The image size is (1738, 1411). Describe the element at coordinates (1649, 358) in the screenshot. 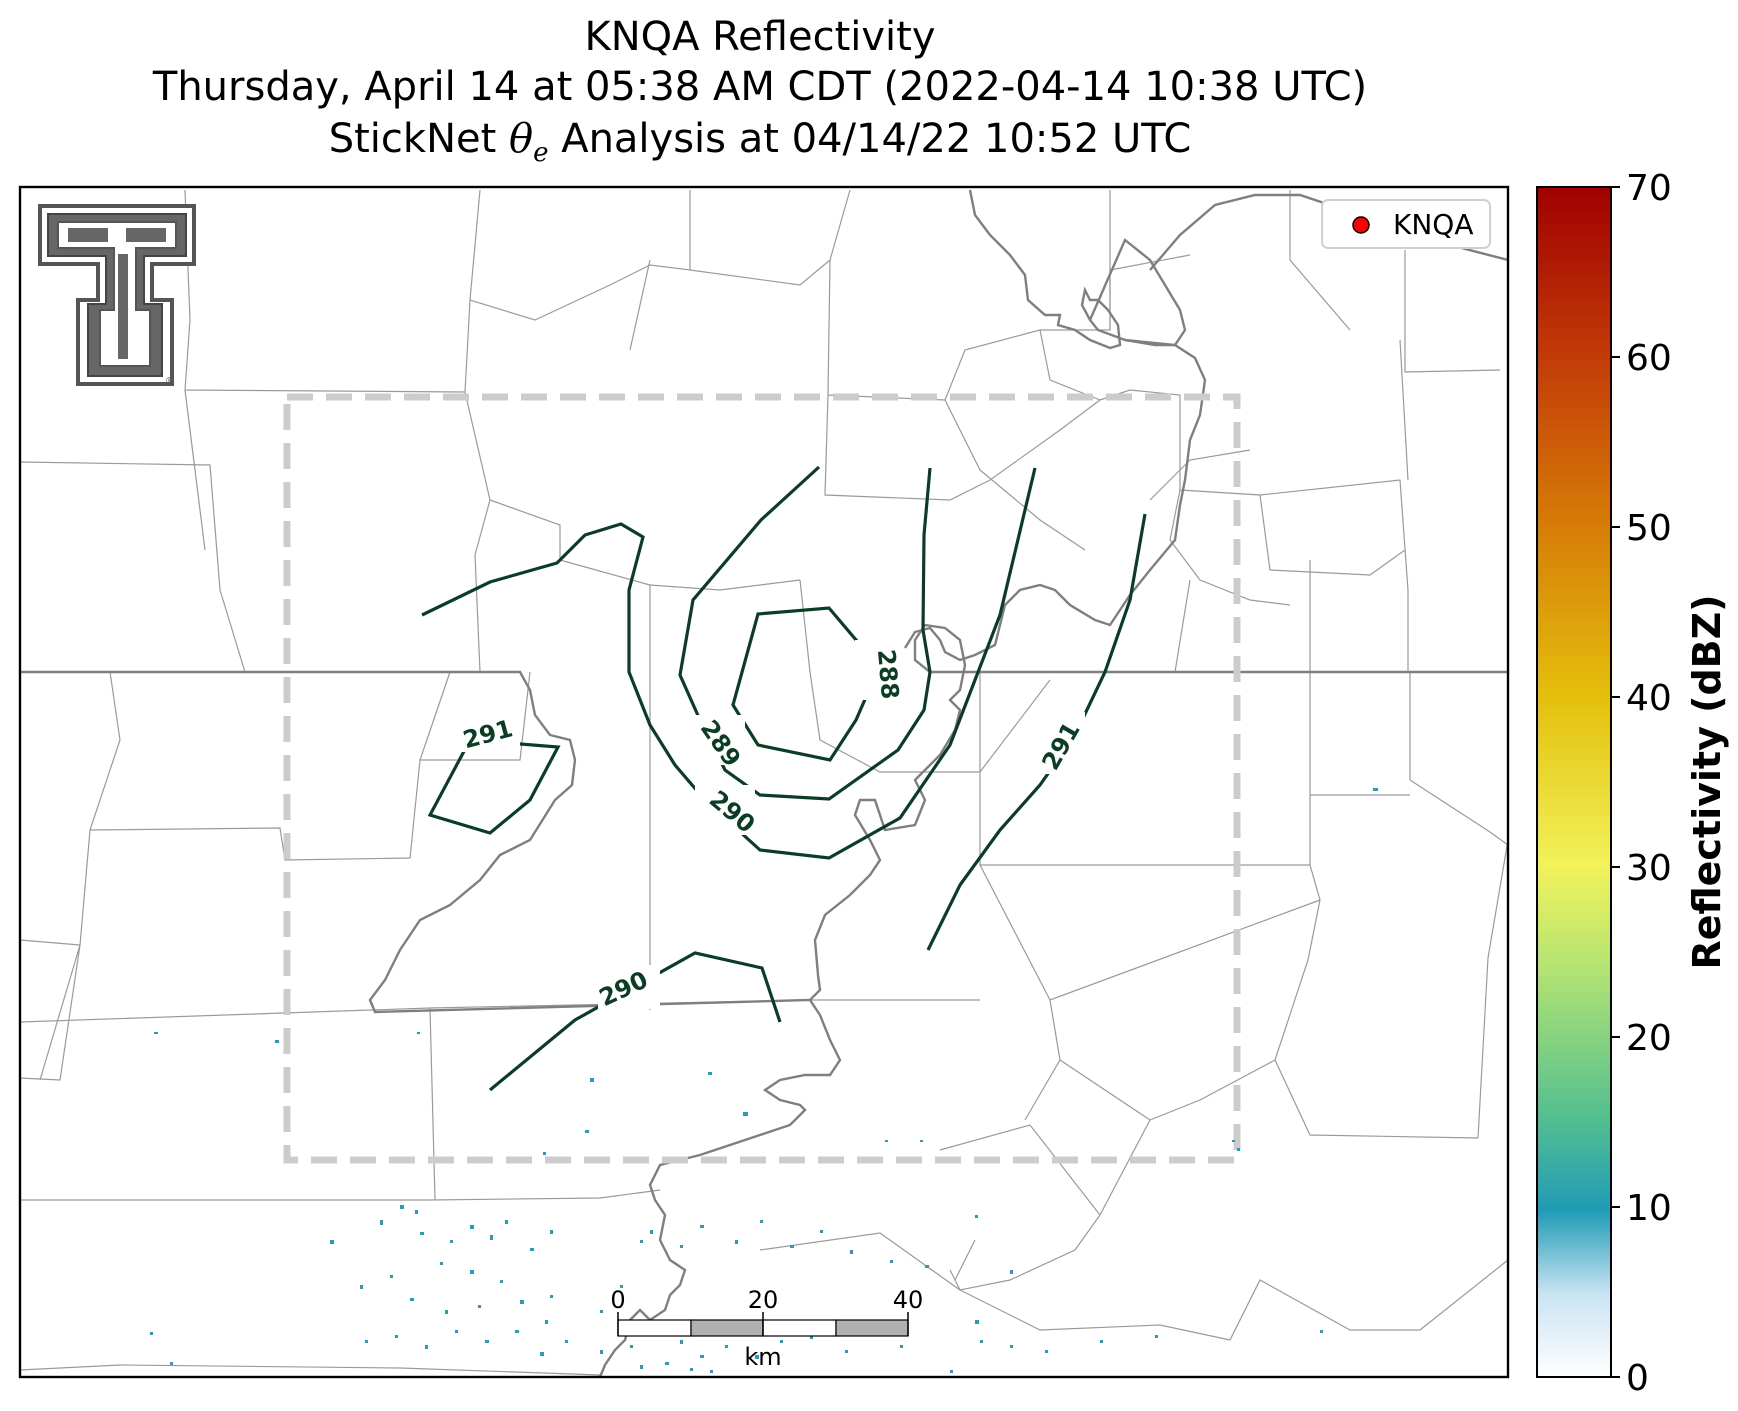

I see `cbar-tick-60: 60` at that location.